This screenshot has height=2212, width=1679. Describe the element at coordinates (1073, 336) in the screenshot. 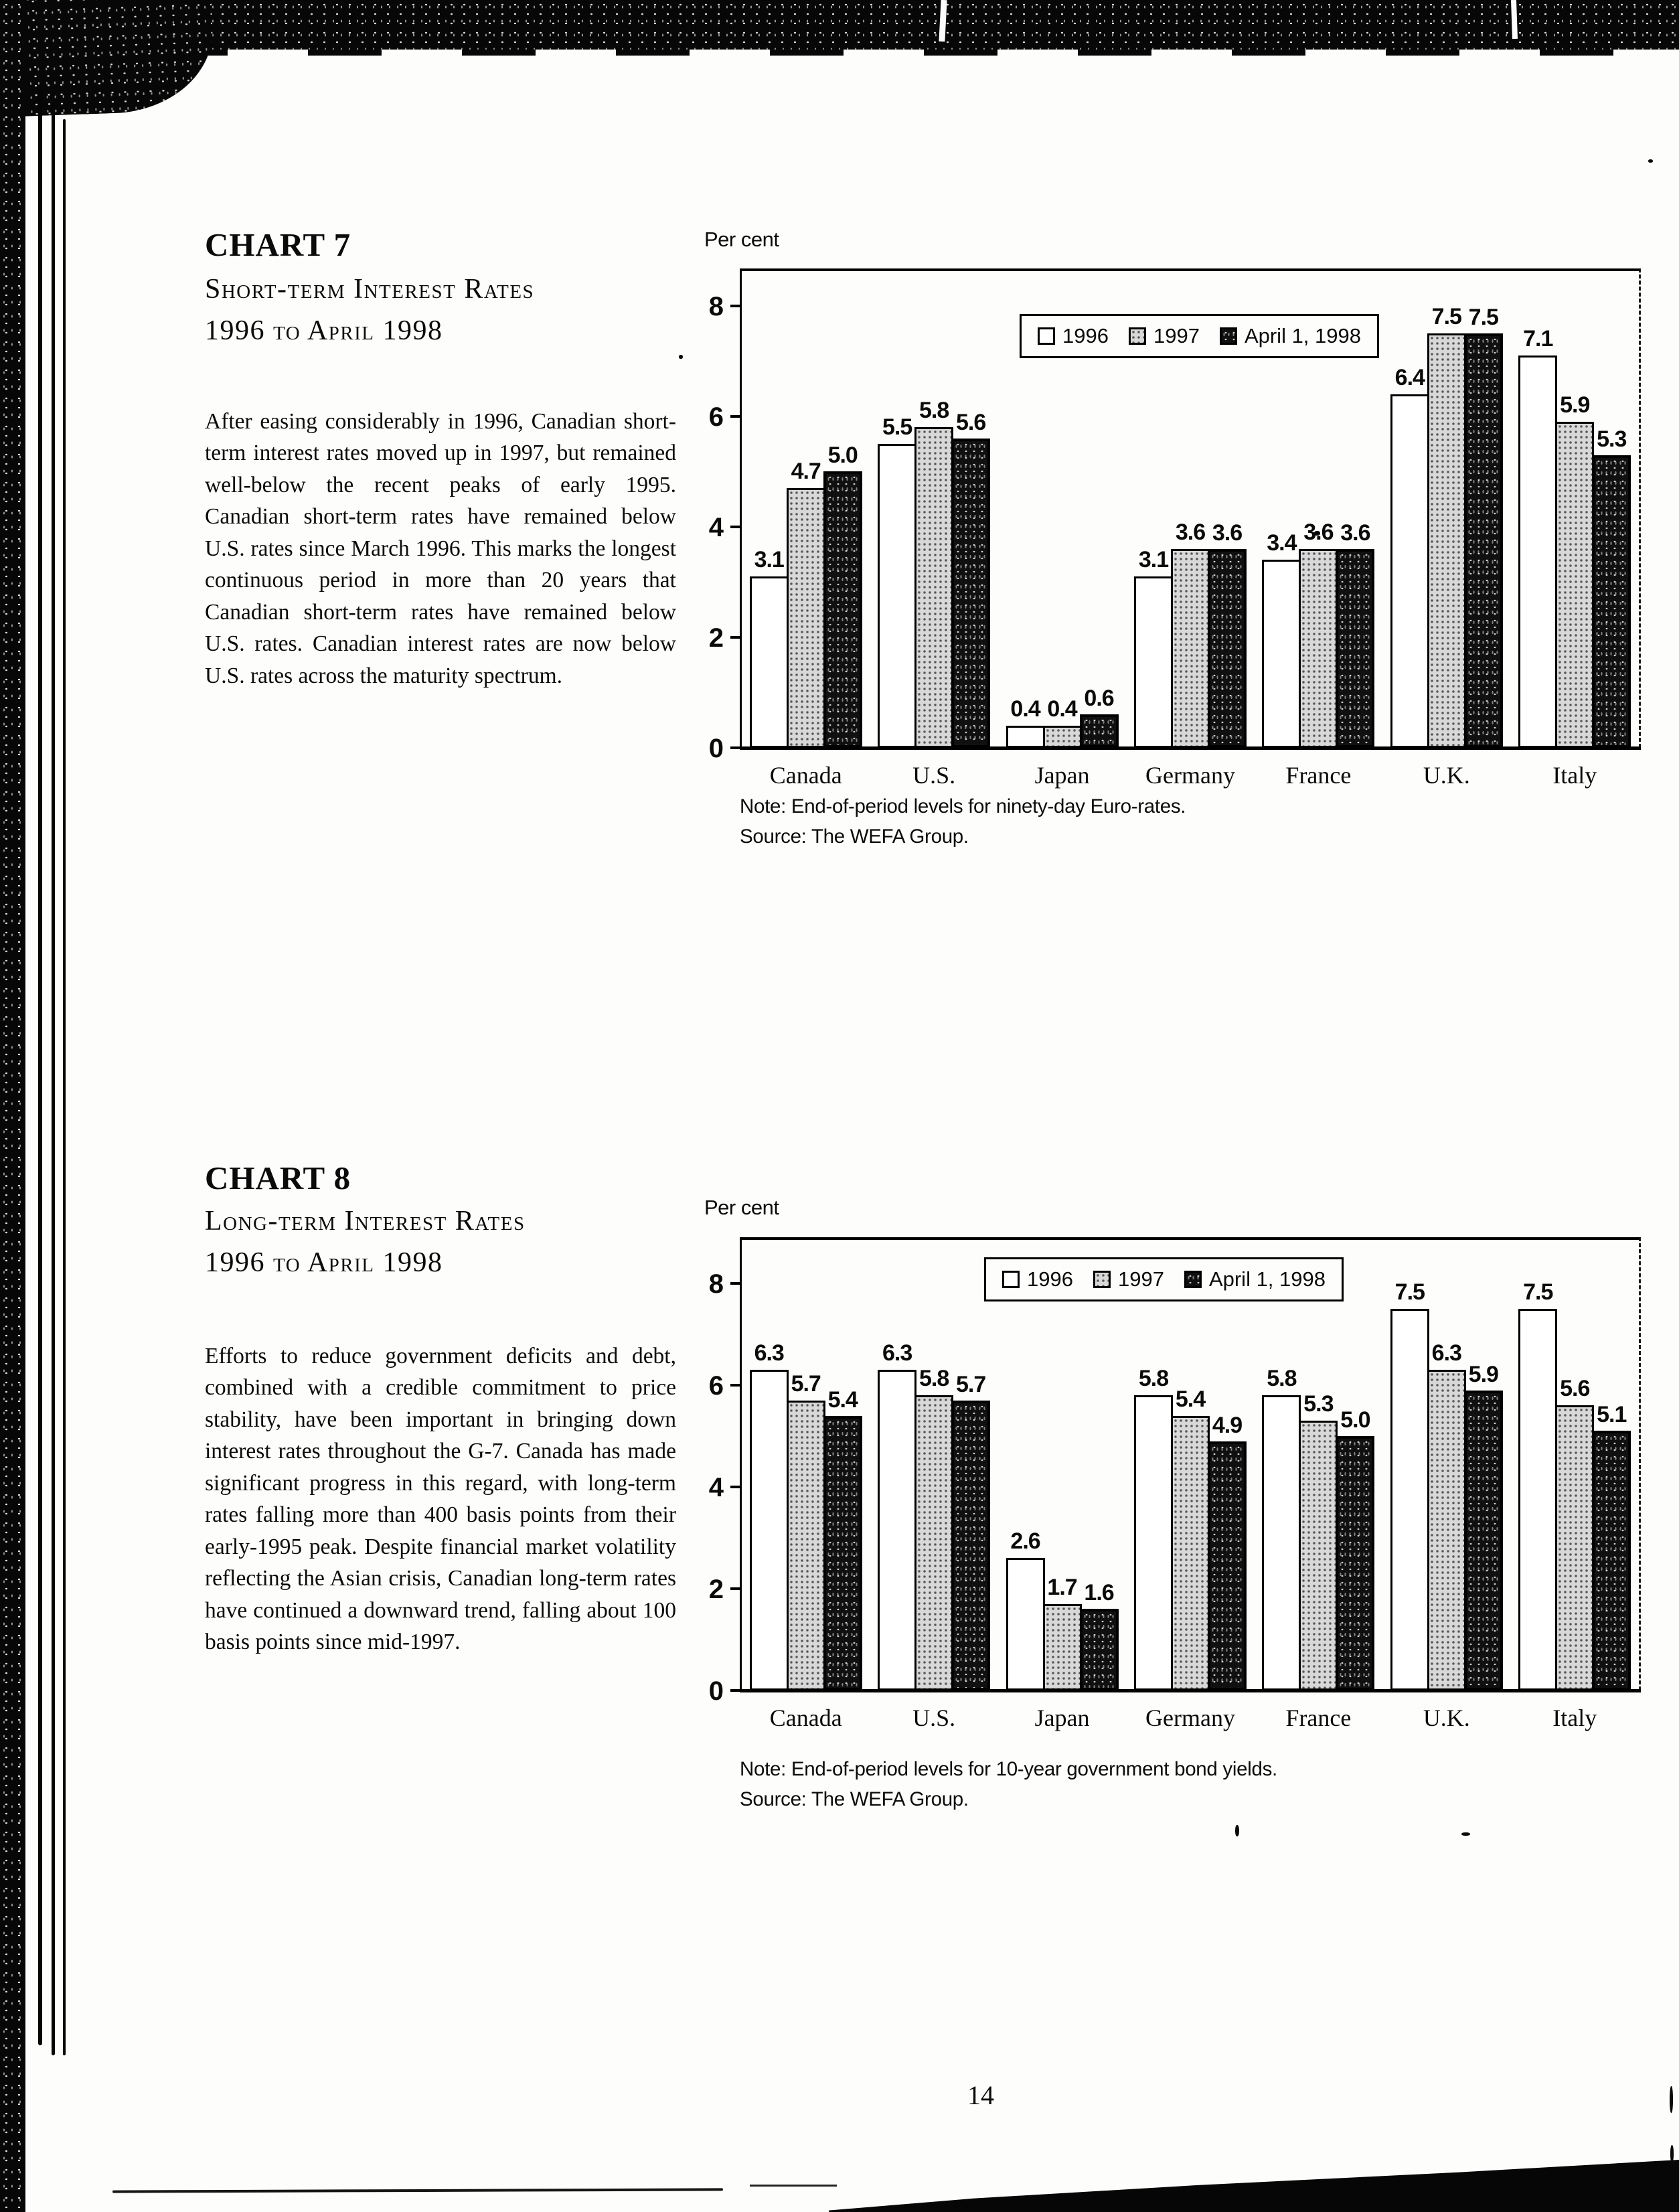

I see `legend-item-1996: 1996` at that location.